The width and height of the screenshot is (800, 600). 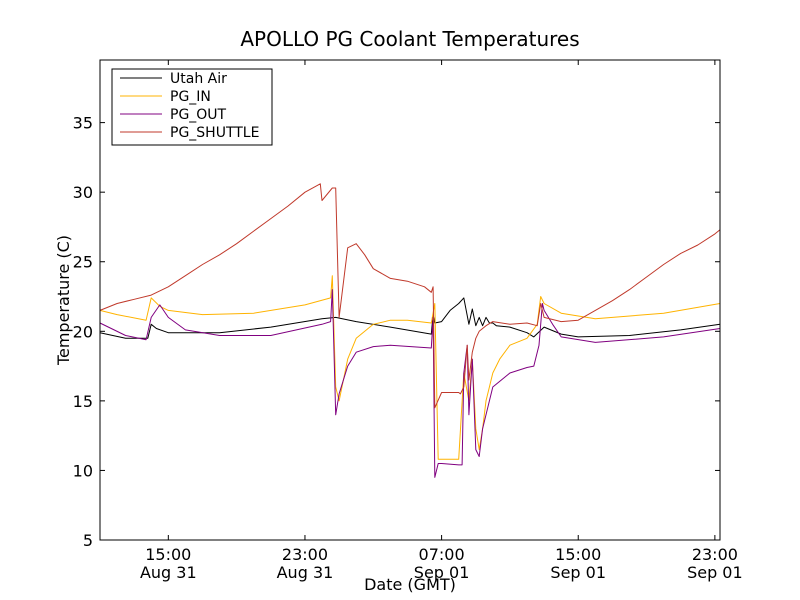 I want to click on legend-label-pg-shuttle: PG_SHUTTLE, so click(x=214, y=133).